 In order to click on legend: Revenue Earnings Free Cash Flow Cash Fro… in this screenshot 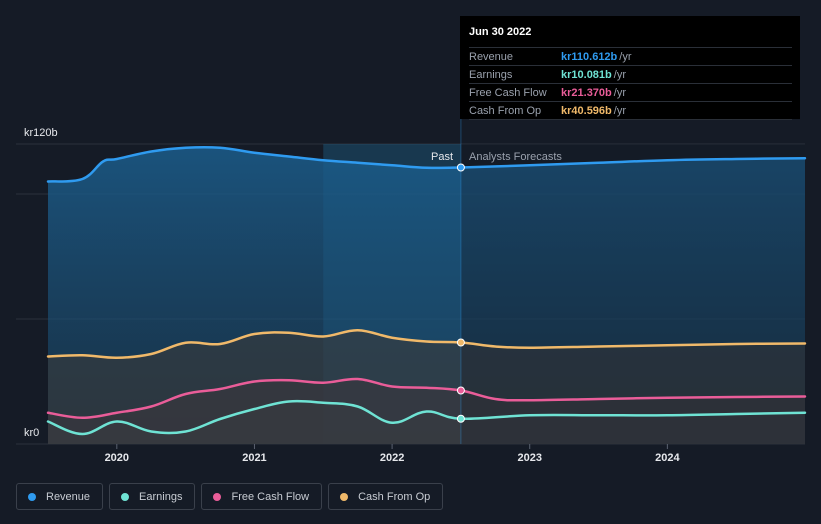, I will do `click(230, 496)`.